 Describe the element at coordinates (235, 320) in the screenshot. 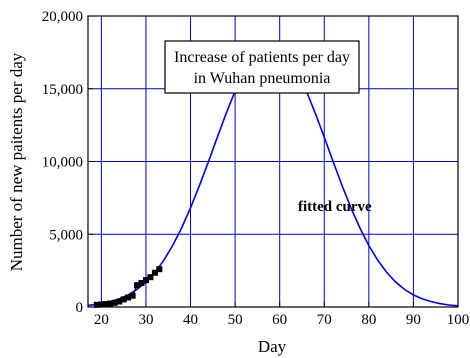

I see `x-tick-label-50: 50` at that location.